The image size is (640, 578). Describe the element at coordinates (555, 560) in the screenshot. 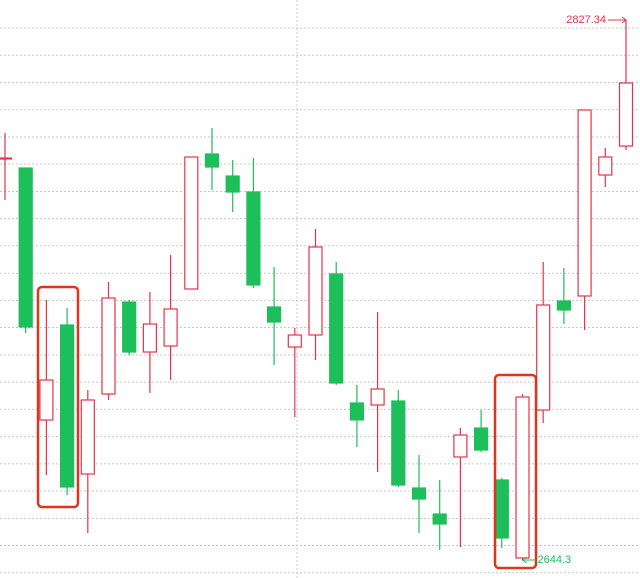

I see `annotation-label: 2644.3` at that location.